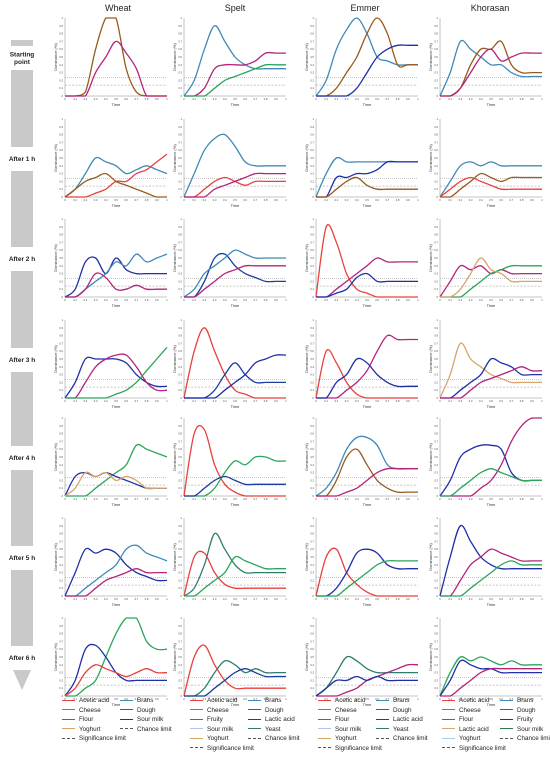  I want to click on series-line-brans, so click(490, 68).